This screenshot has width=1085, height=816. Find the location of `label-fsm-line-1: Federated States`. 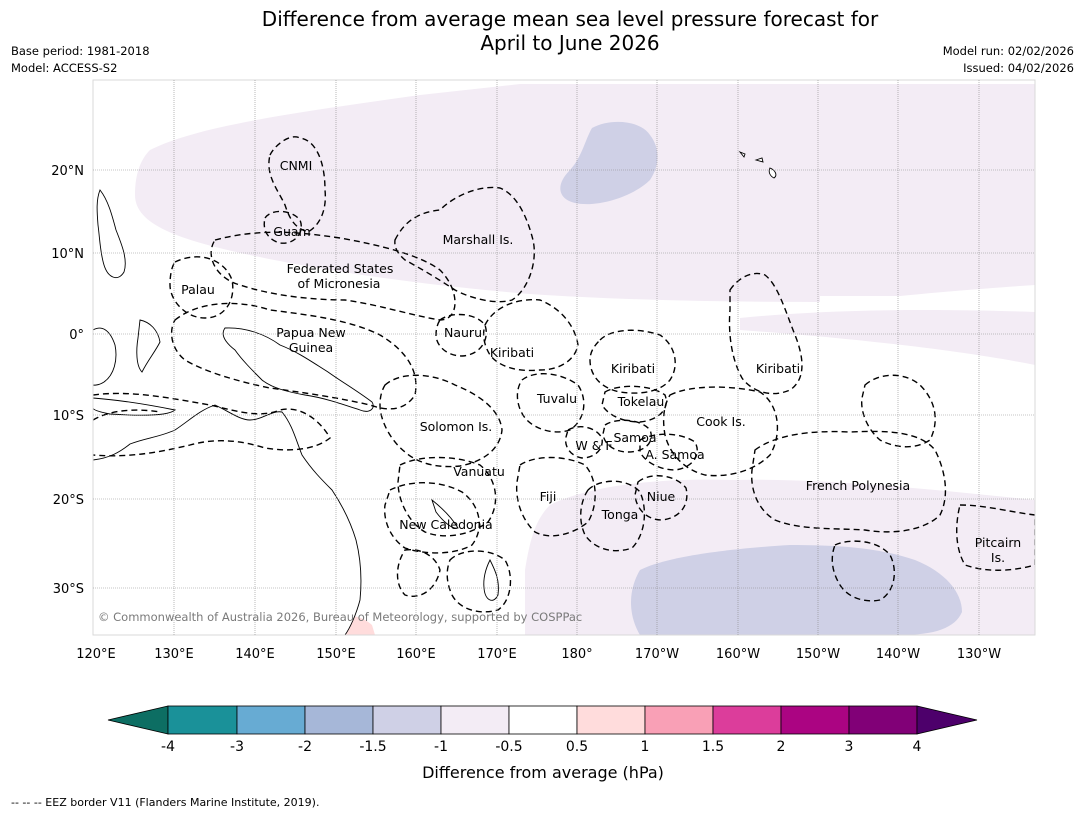

label-fsm-line-1: Federated States is located at coordinates (340, 268).